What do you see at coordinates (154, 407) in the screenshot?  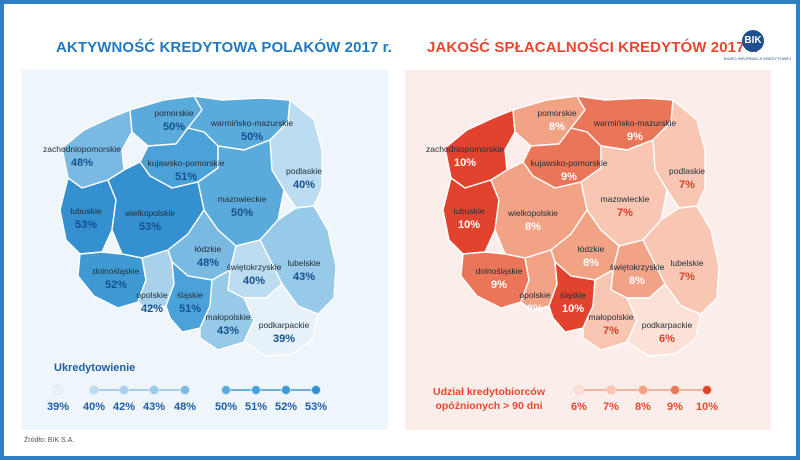 I see `legend-label: 43%` at bounding box center [154, 407].